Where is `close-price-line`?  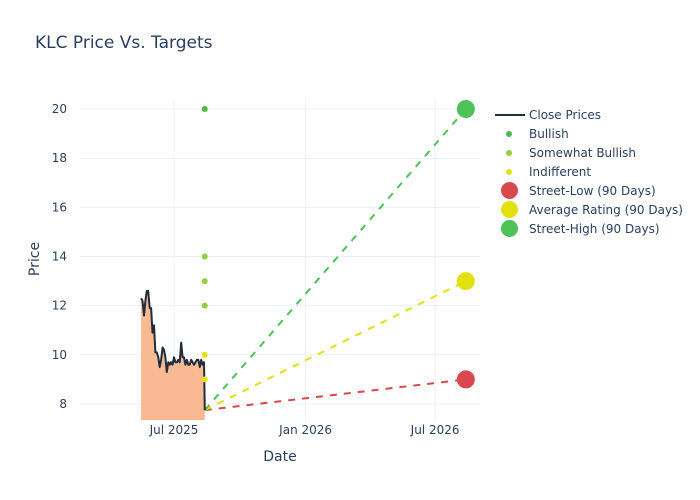 close-price-line is located at coordinates (173, 350).